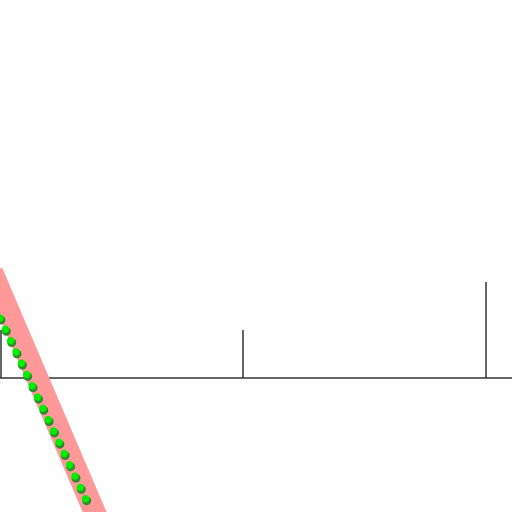 Image resolution: width=512 pixels, height=512 pixels. I want to click on dotted-line, so click(47, 413).